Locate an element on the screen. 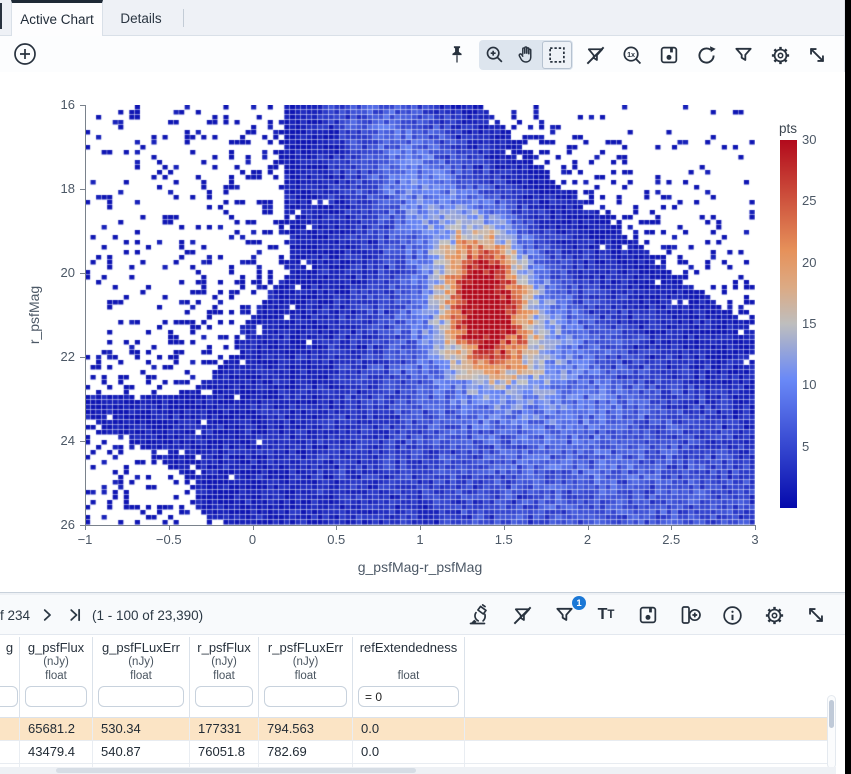  last-page-icon is located at coordinates (75, 615).